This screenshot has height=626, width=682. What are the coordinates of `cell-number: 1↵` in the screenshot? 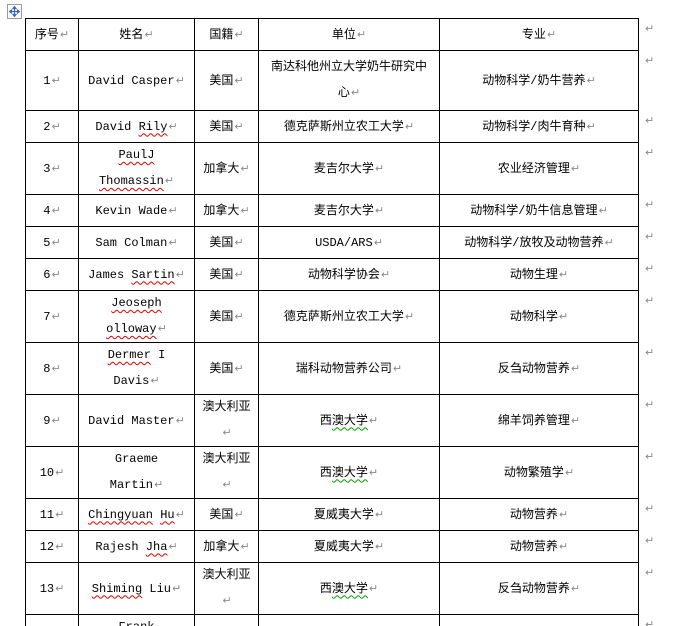 It's located at (52, 80).